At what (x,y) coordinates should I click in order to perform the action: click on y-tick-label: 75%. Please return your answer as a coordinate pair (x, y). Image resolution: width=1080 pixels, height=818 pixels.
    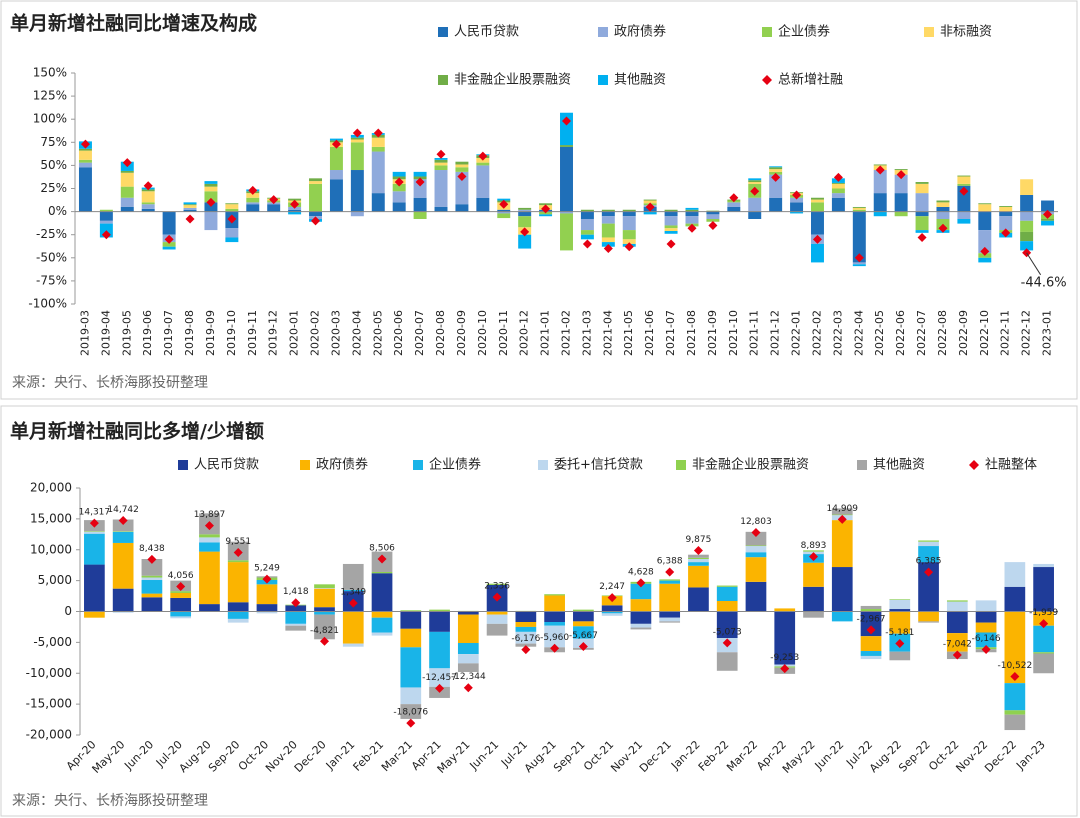
    Looking at the image, I should click on (53, 142).